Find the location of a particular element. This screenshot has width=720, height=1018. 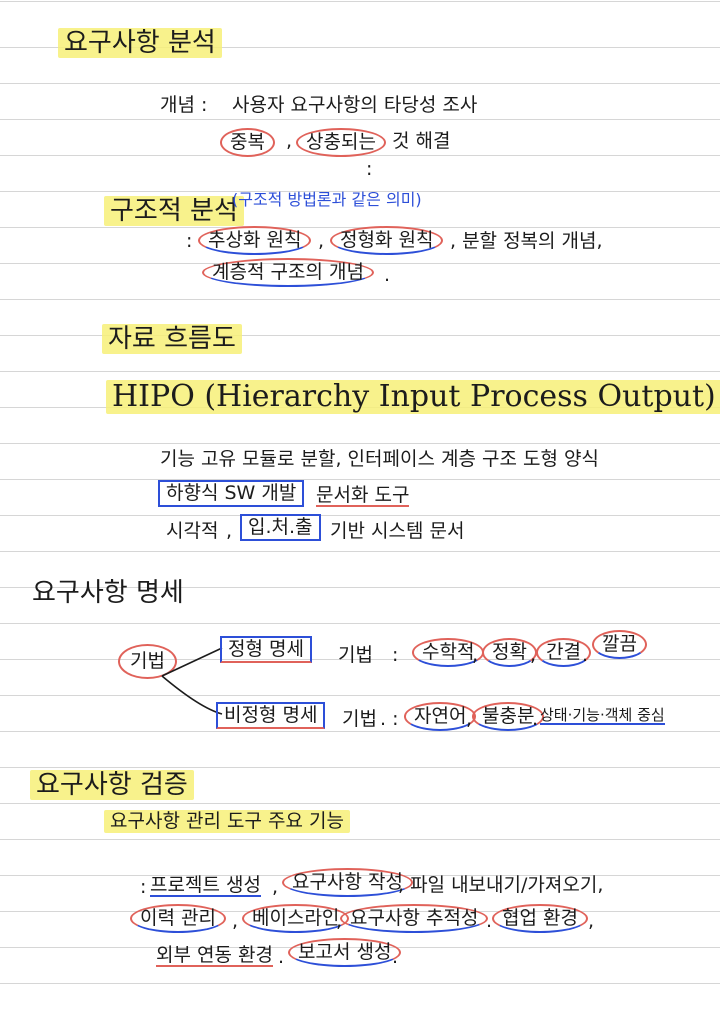

keyword-insufficient: 불충분 is located at coordinates (508, 716).